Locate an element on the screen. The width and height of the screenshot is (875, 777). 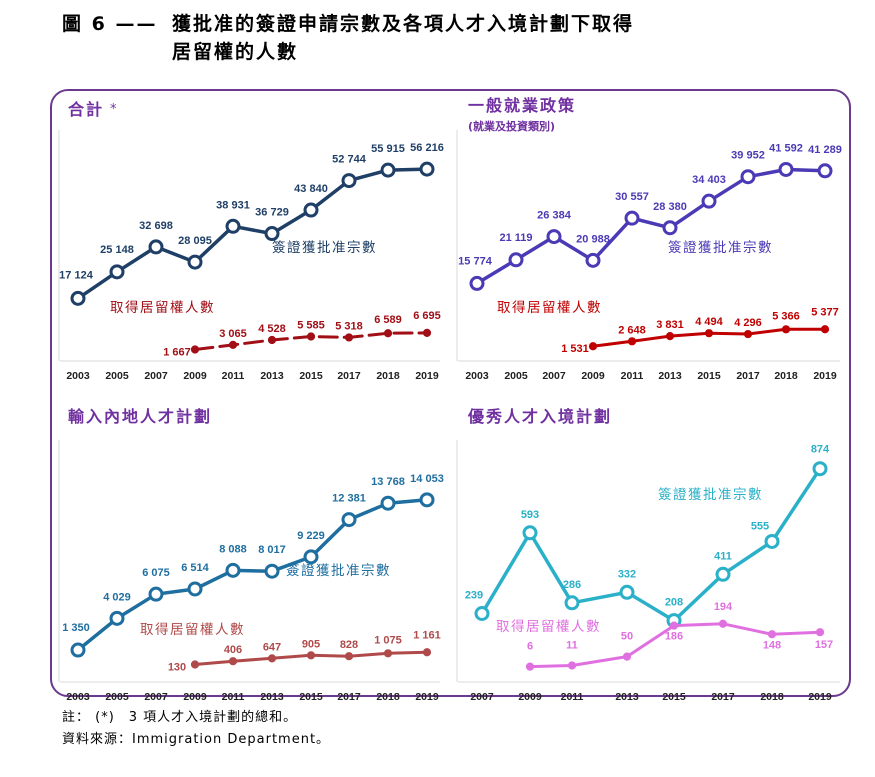
chart-title: 合計 is located at coordinates (86, 109).